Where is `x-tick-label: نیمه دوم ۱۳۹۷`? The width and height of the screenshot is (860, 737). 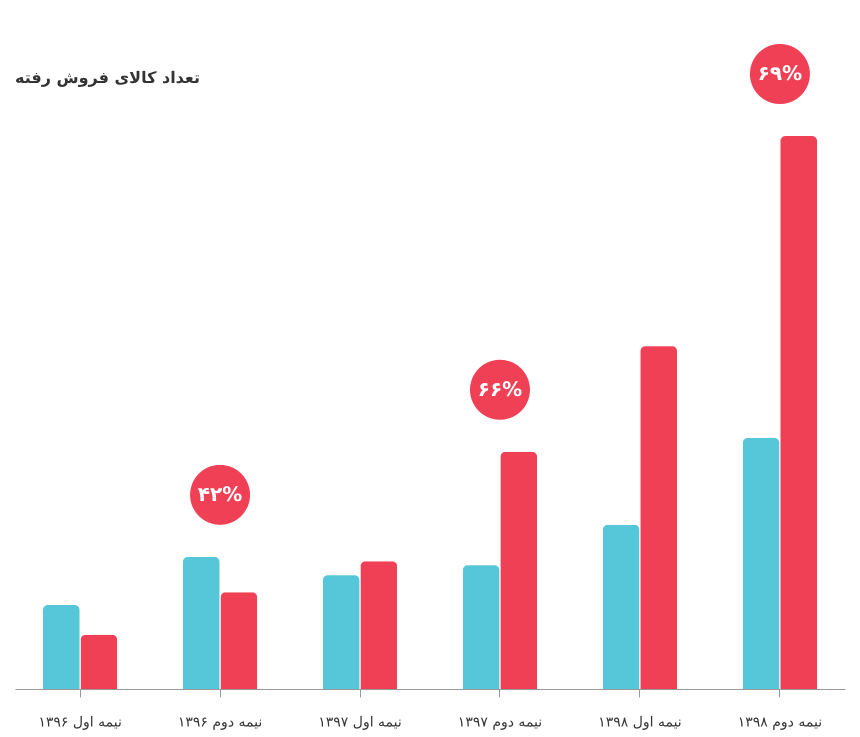 x-tick-label: نیمه دوم ۱۳۹۷ is located at coordinates (500, 722).